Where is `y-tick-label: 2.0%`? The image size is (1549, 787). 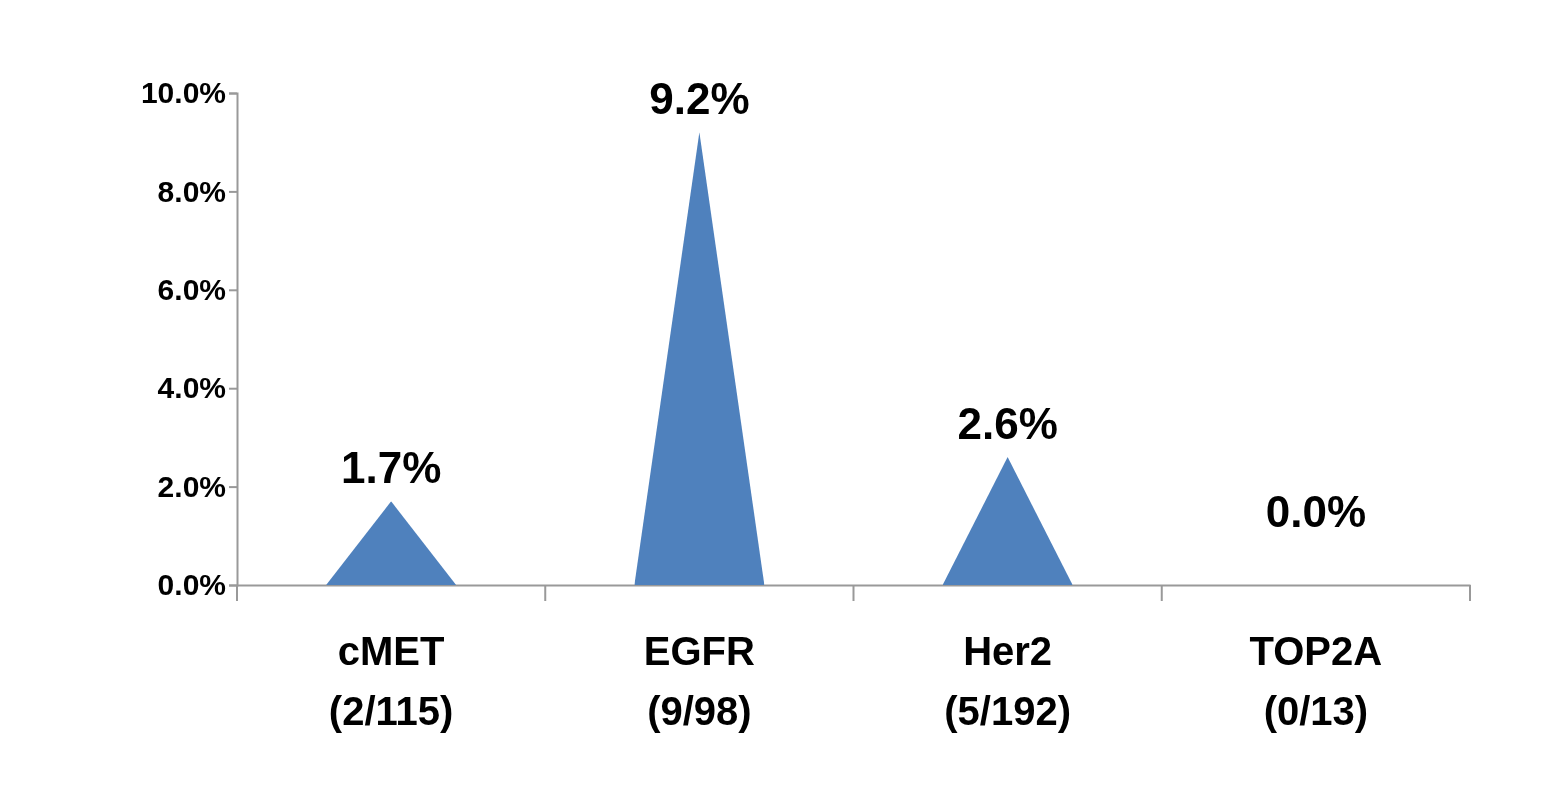 y-tick-label: 2.0% is located at coordinates (191, 486).